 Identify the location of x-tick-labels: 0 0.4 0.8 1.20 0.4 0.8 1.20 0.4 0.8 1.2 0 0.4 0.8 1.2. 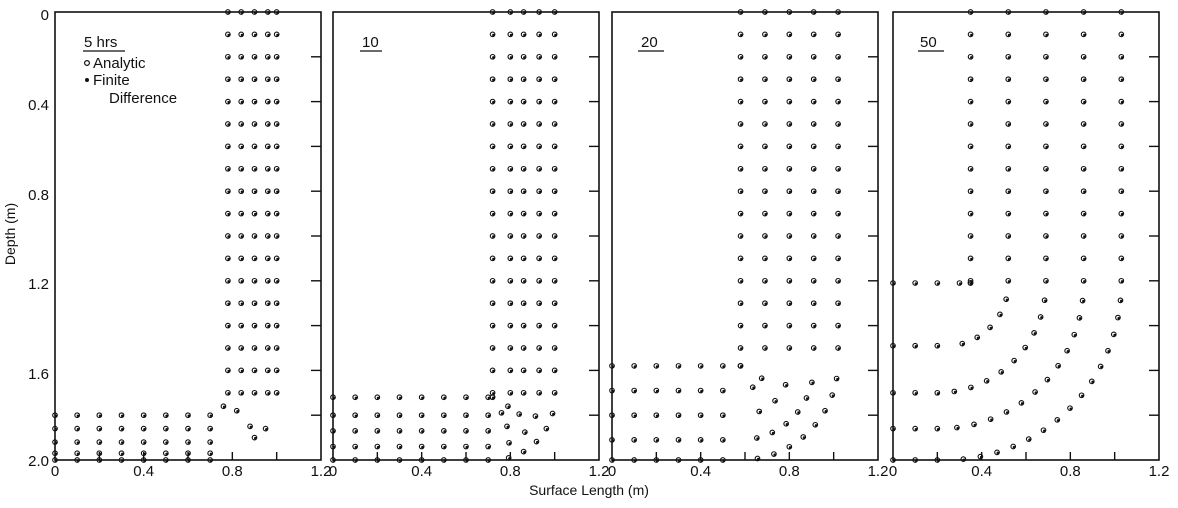
(610, 471).